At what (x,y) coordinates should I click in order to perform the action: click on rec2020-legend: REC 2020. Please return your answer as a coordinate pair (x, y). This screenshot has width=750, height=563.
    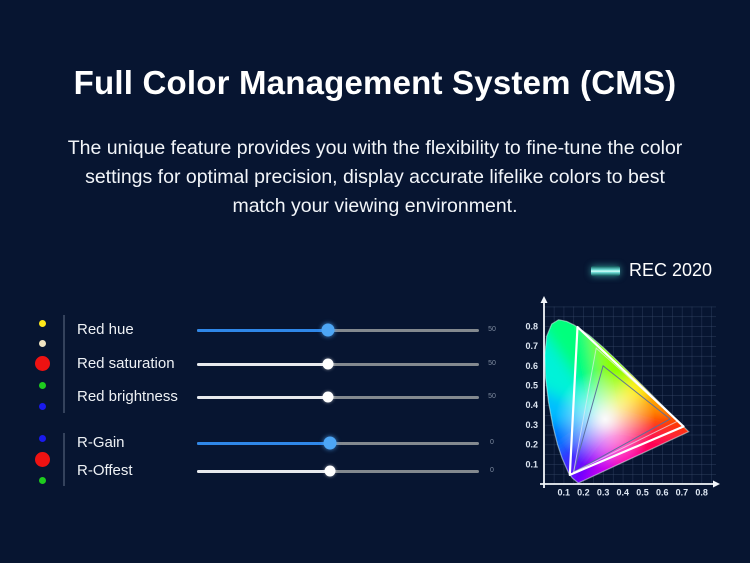
    Looking at the image, I should click on (651, 270).